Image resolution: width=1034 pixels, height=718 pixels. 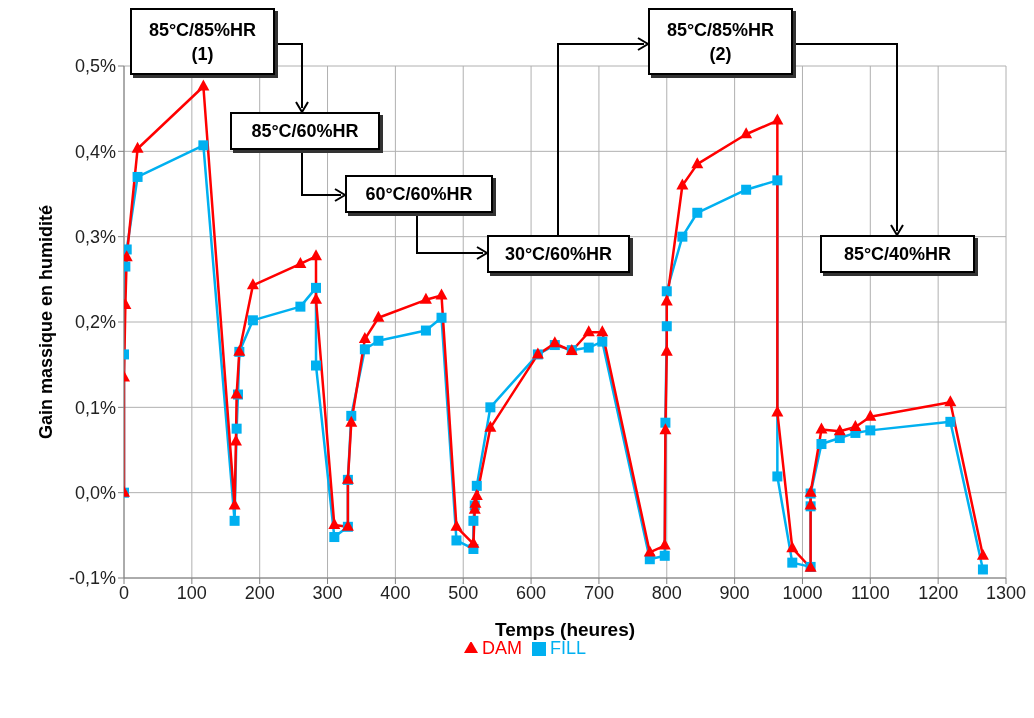 I want to click on x-tick-label: 1000, so click(x=802, y=592).